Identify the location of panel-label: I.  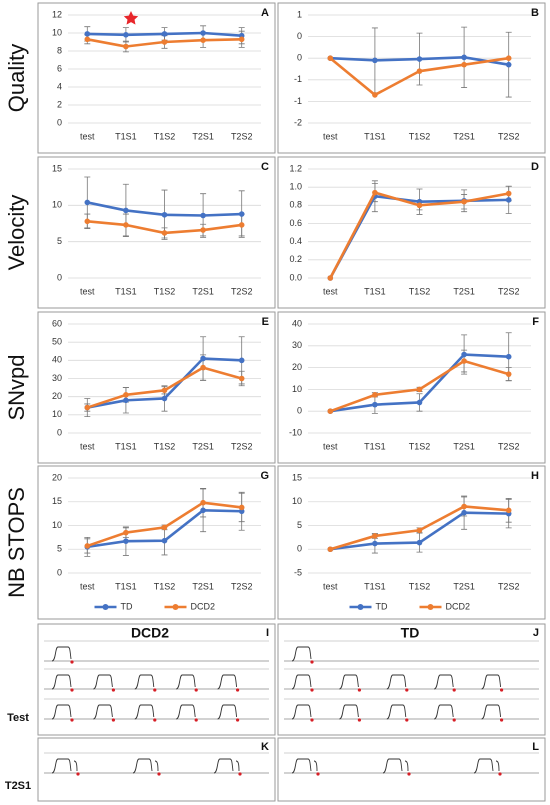
(267, 633).